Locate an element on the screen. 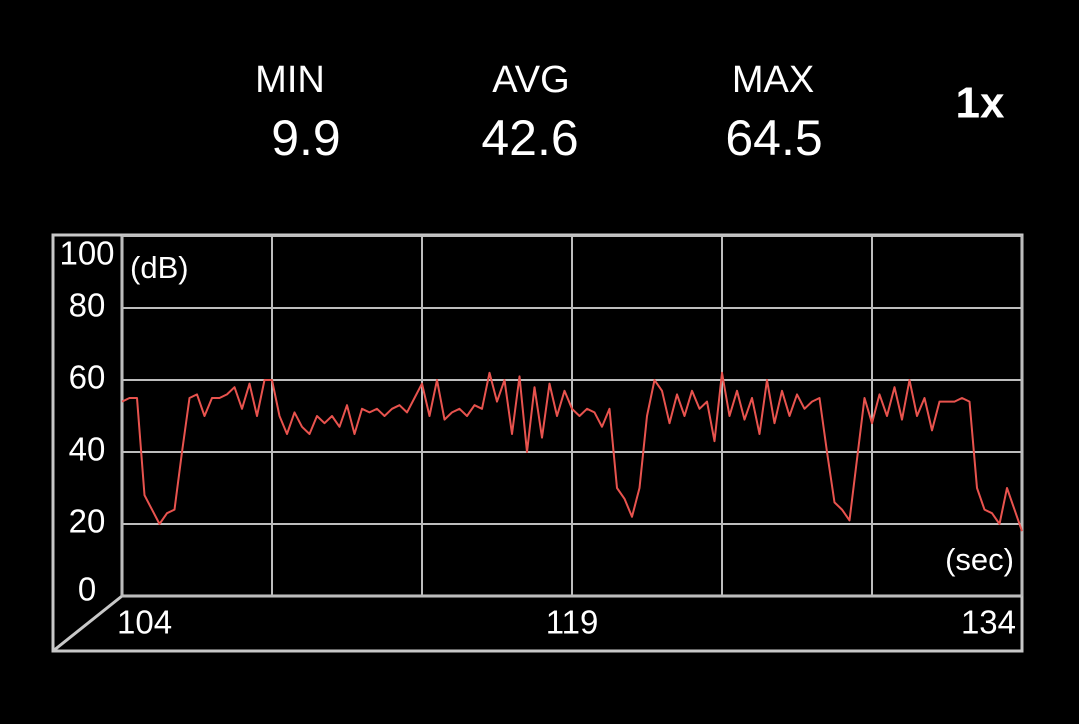 The width and height of the screenshot is (1079, 724). speed: 1x is located at coordinates (980, 103).